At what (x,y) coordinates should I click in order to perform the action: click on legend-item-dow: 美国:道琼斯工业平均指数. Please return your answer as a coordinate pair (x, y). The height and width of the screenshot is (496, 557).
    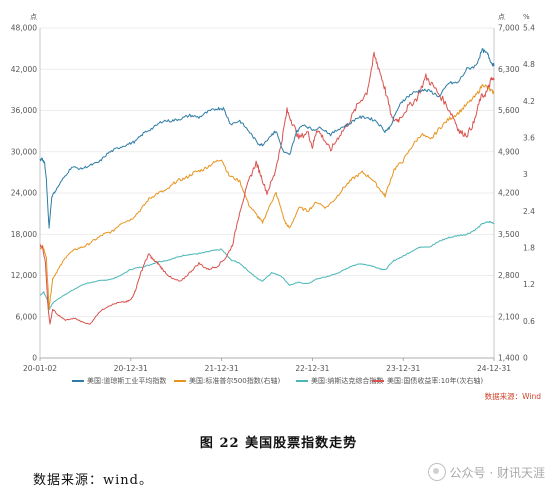
    Looking at the image, I should click on (119, 381).